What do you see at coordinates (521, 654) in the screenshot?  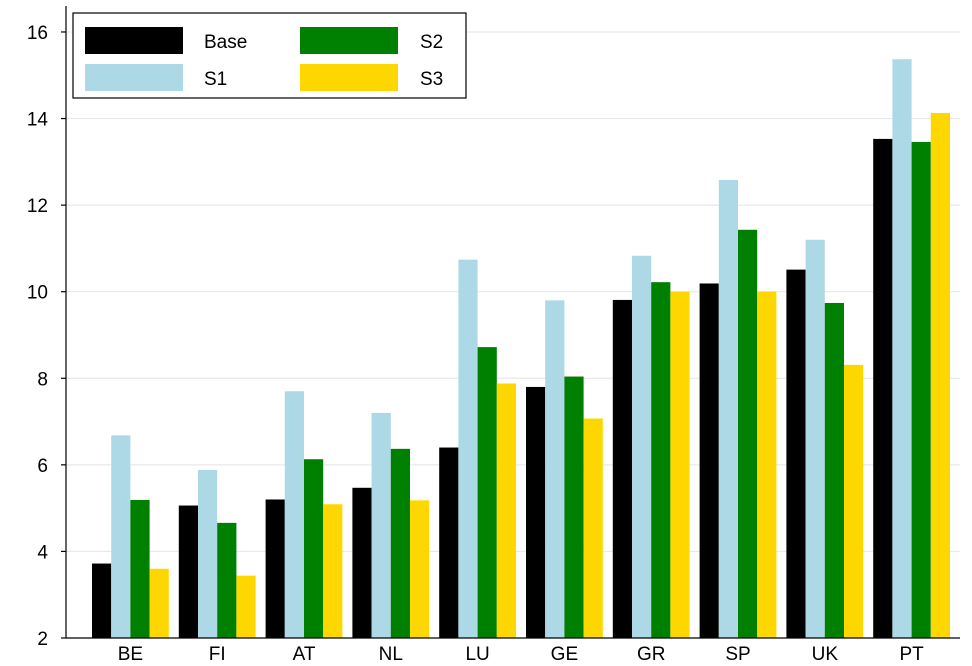 I see `x-tick-labels: BE FI AT NL LU GE GR SP UK PT` at bounding box center [521, 654].